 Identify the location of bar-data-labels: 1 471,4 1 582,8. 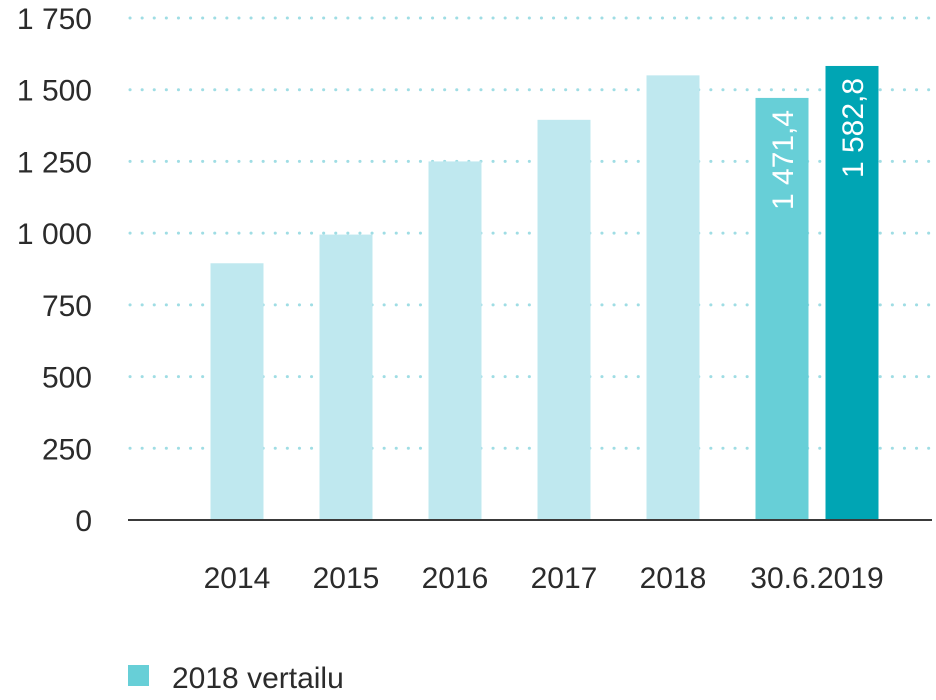
(818, 144).